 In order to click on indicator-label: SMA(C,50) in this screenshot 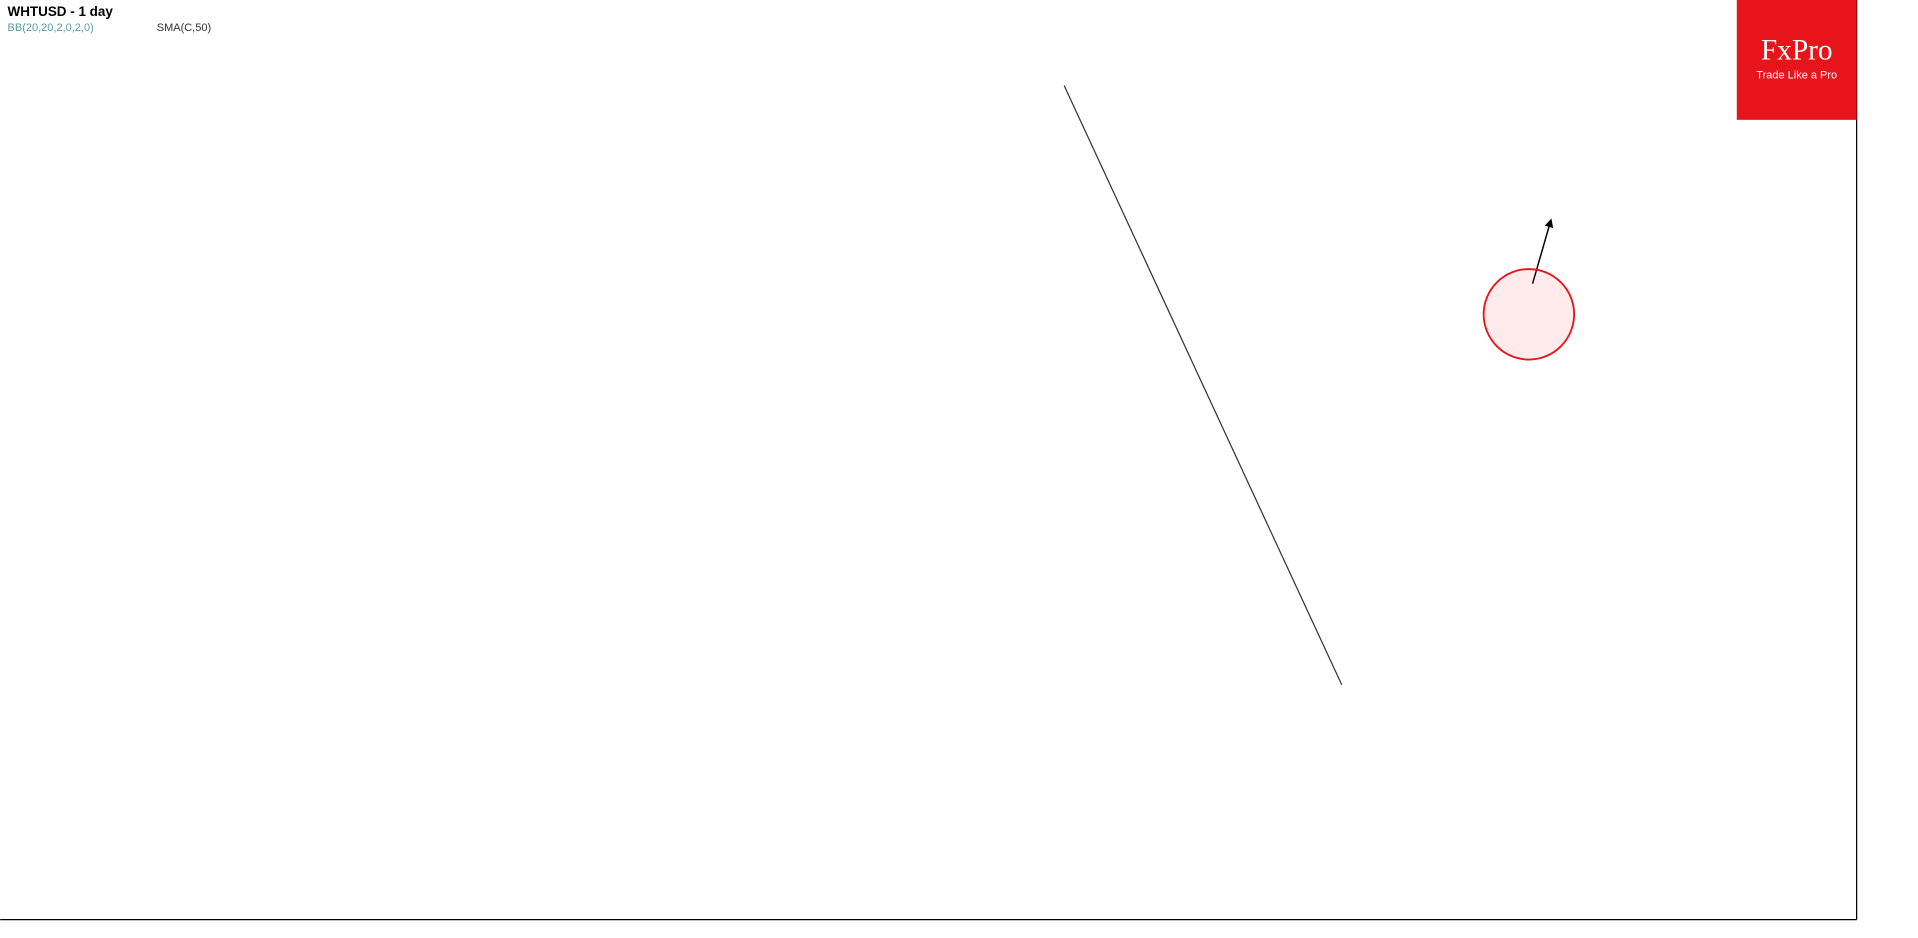, I will do `click(184, 28)`.